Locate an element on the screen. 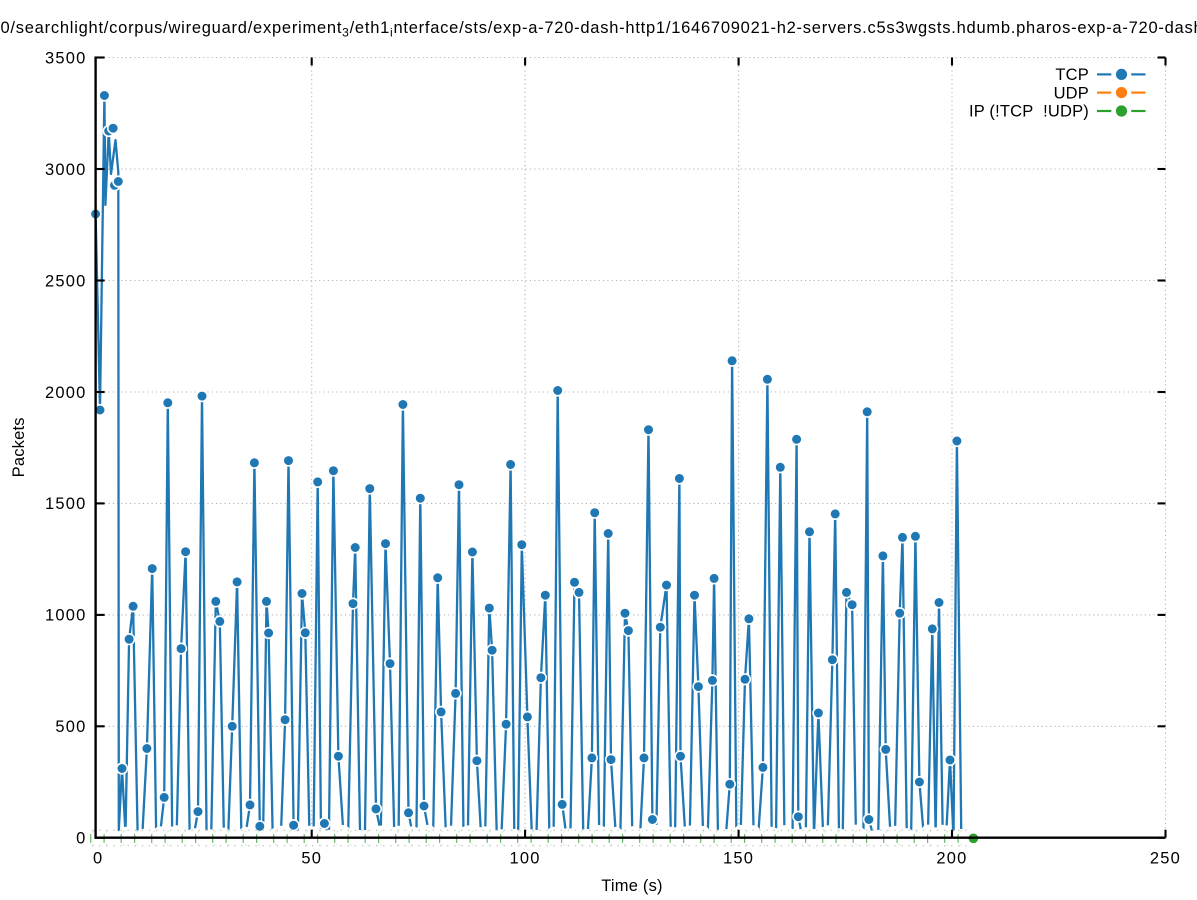 The width and height of the screenshot is (1197, 900). svg-text: 2000 is located at coordinates (66, 393).